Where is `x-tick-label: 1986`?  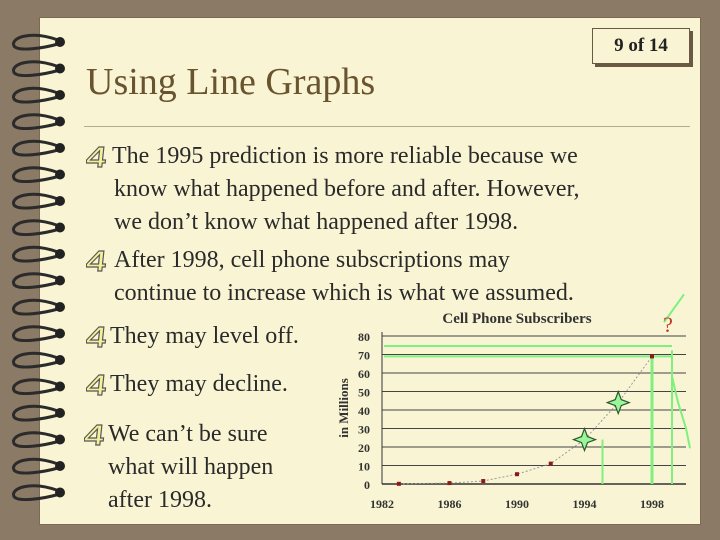 x-tick-label: 1986 is located at coordinates (450, 504).